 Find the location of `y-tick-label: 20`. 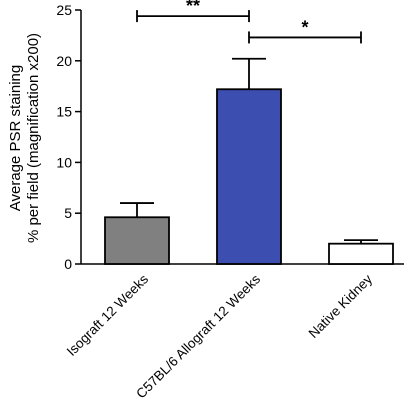

y-tick-label: 20 is located at coordinates (64, 61).